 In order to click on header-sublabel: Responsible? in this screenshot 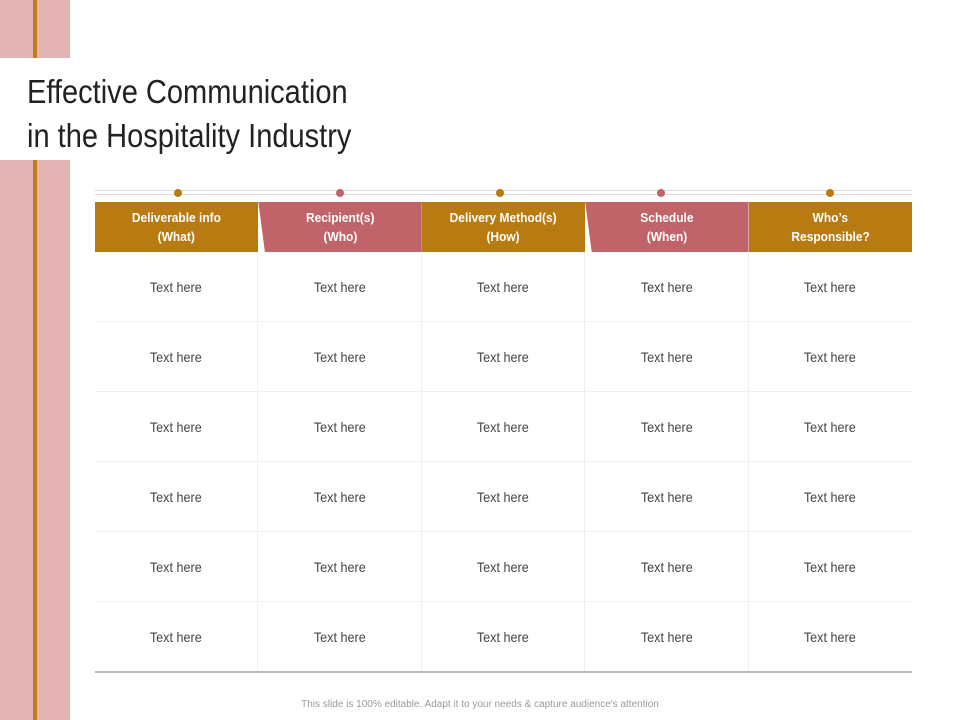, I will do `click(830, 236)`.